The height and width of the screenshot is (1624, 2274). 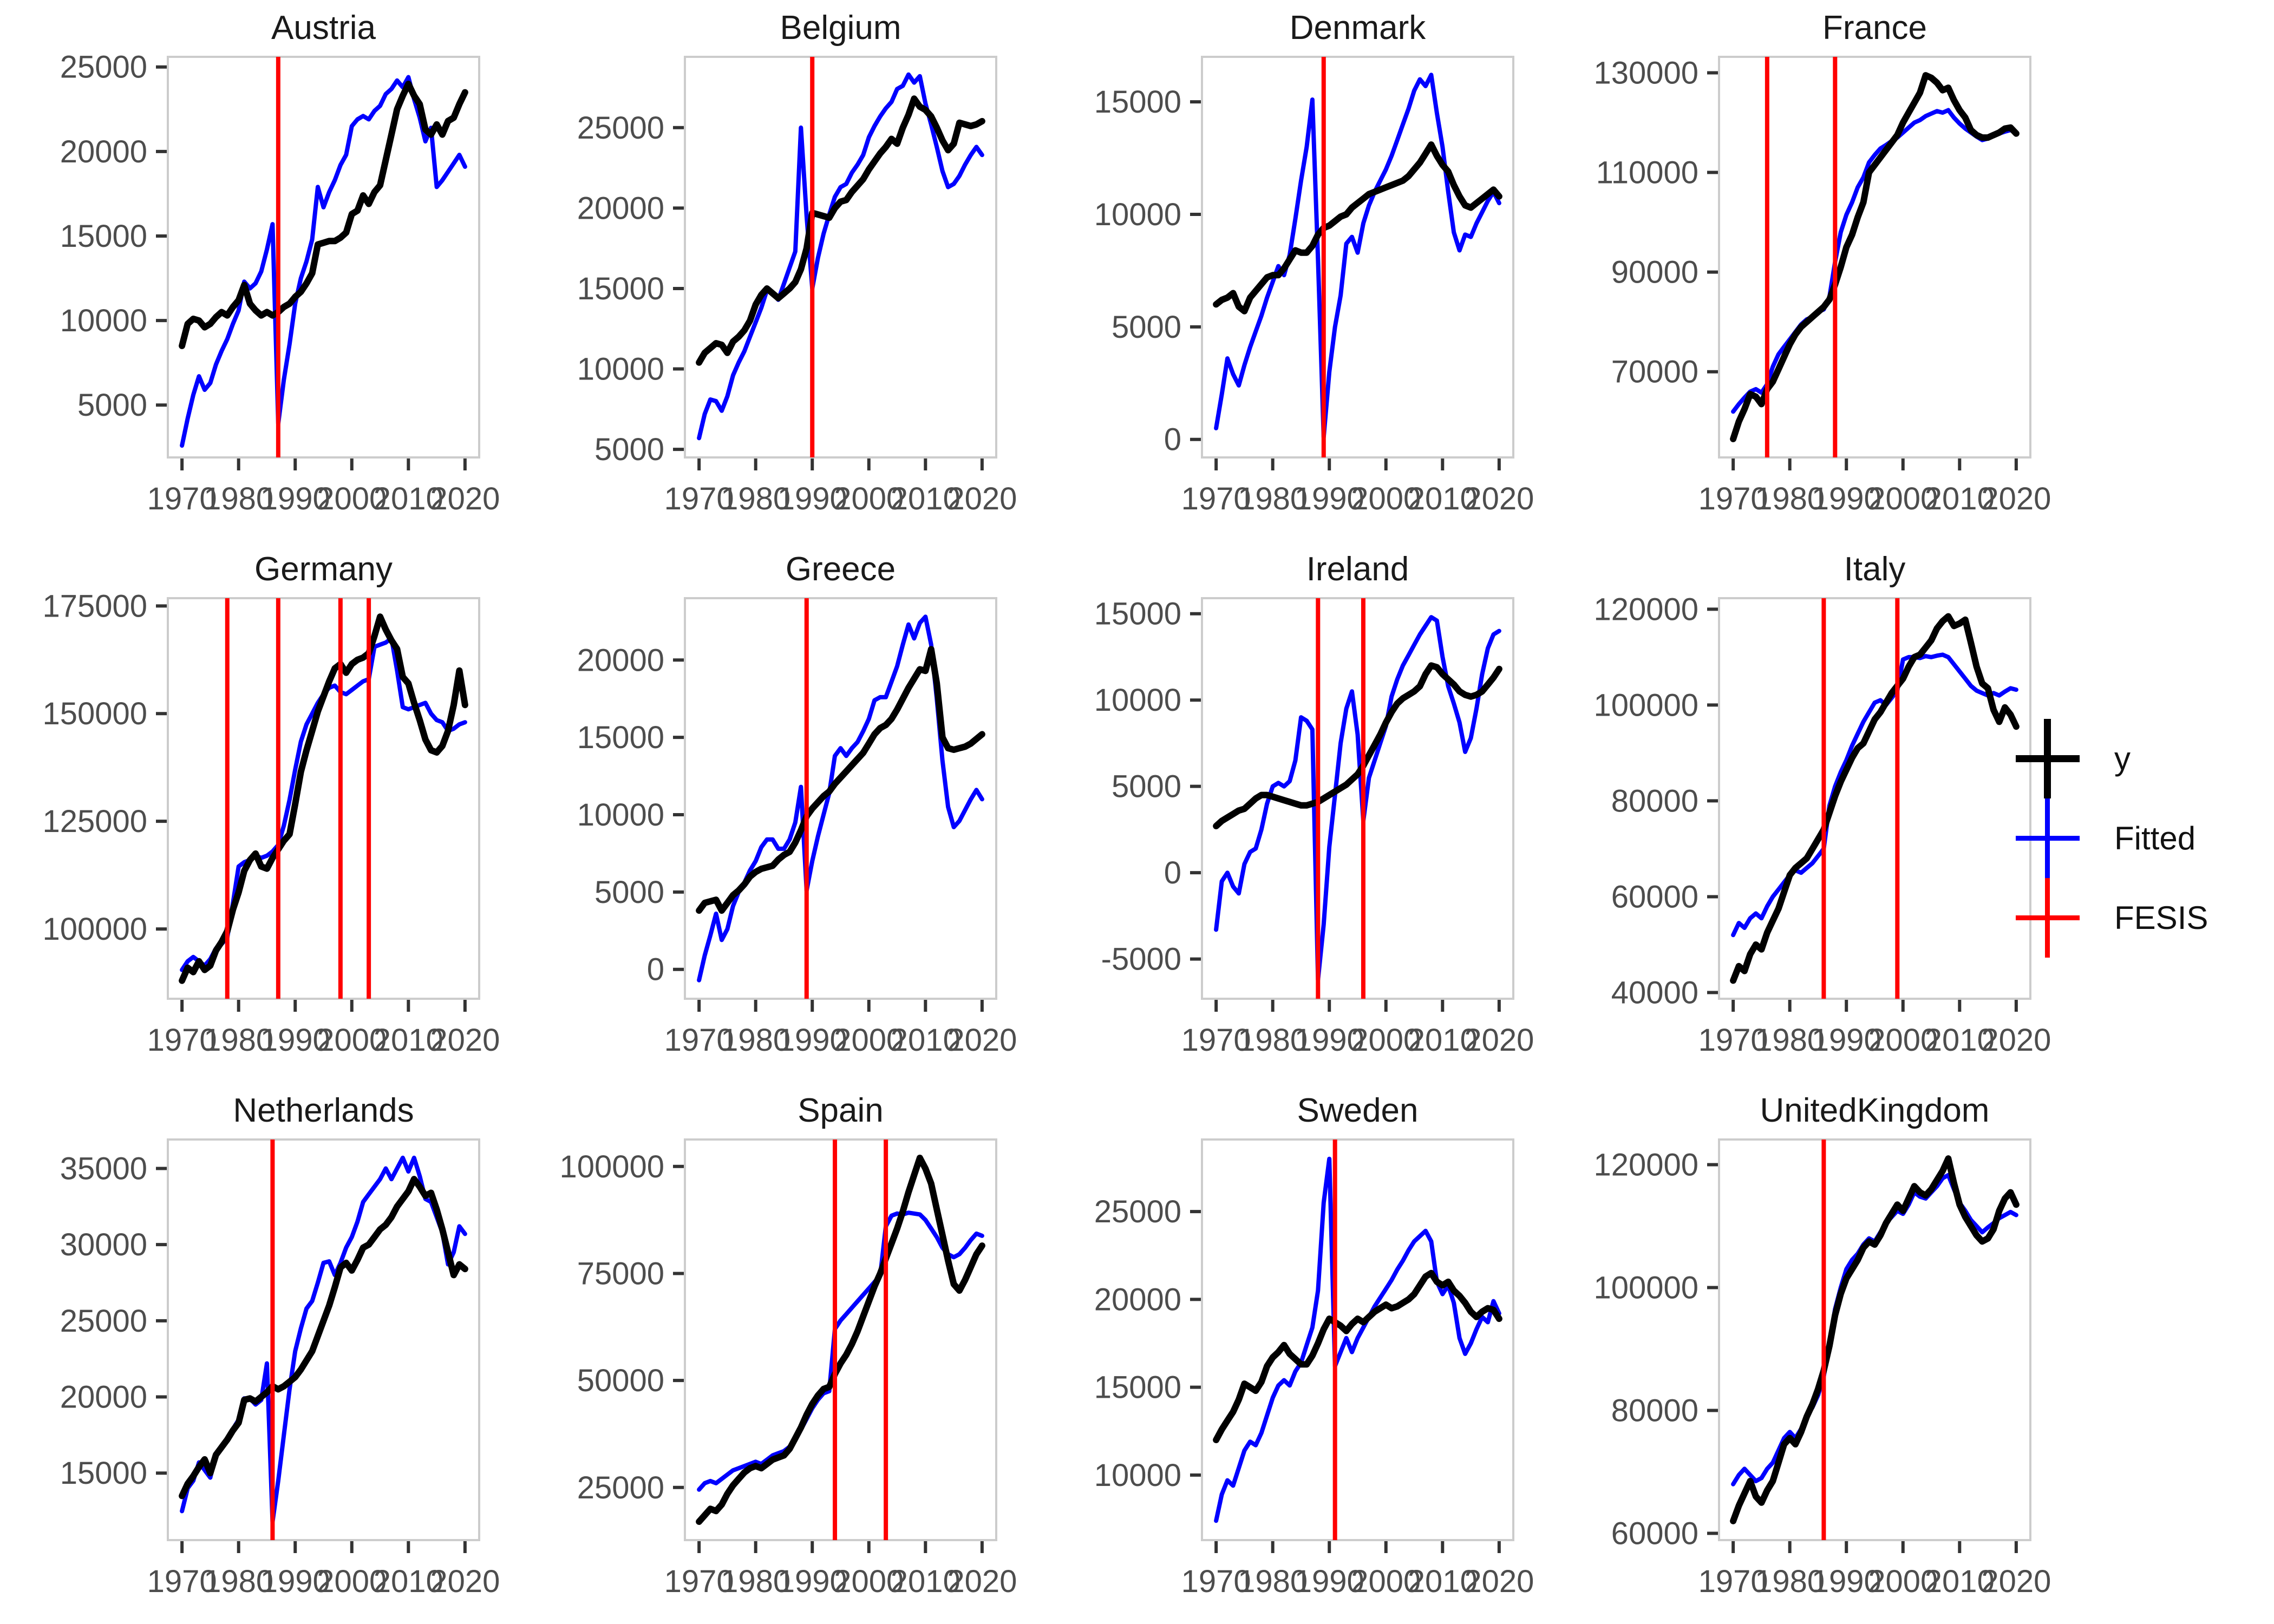 What do you see at coordinates (1141, 959) in the screenshot?
I see `y-tick-label: -5000` at bounding box center [1141, 959].